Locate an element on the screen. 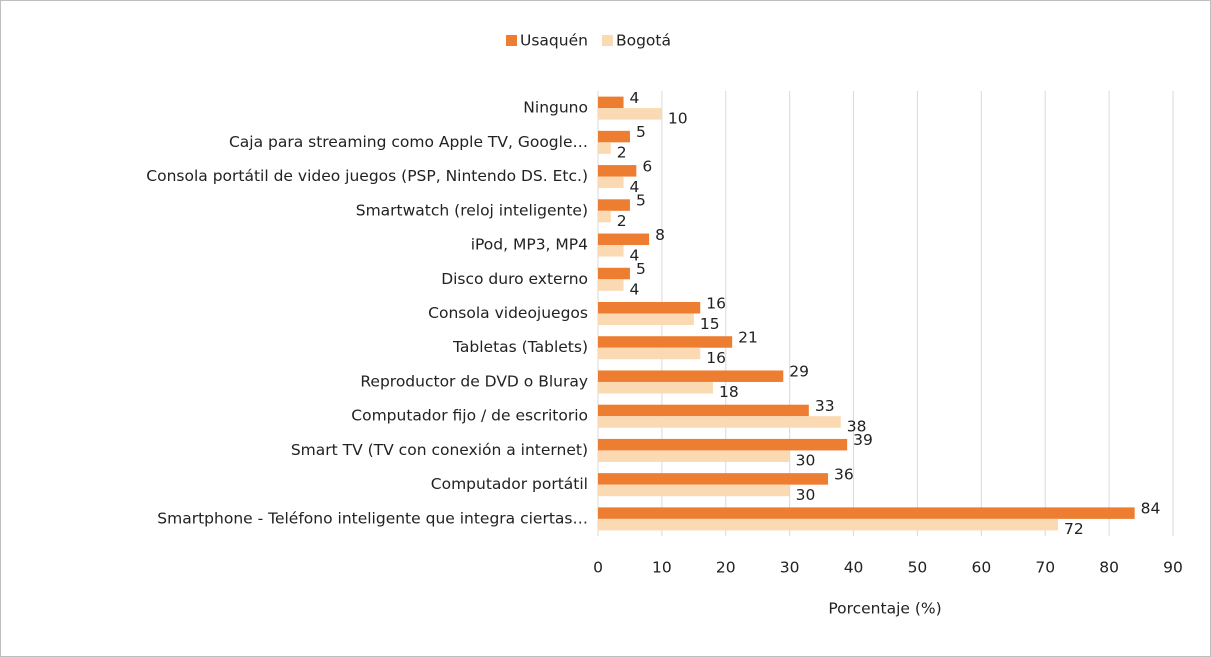 This screenshot has width=1211, height=657. x-tick-label: 20 is located at coordinates (726, 568).